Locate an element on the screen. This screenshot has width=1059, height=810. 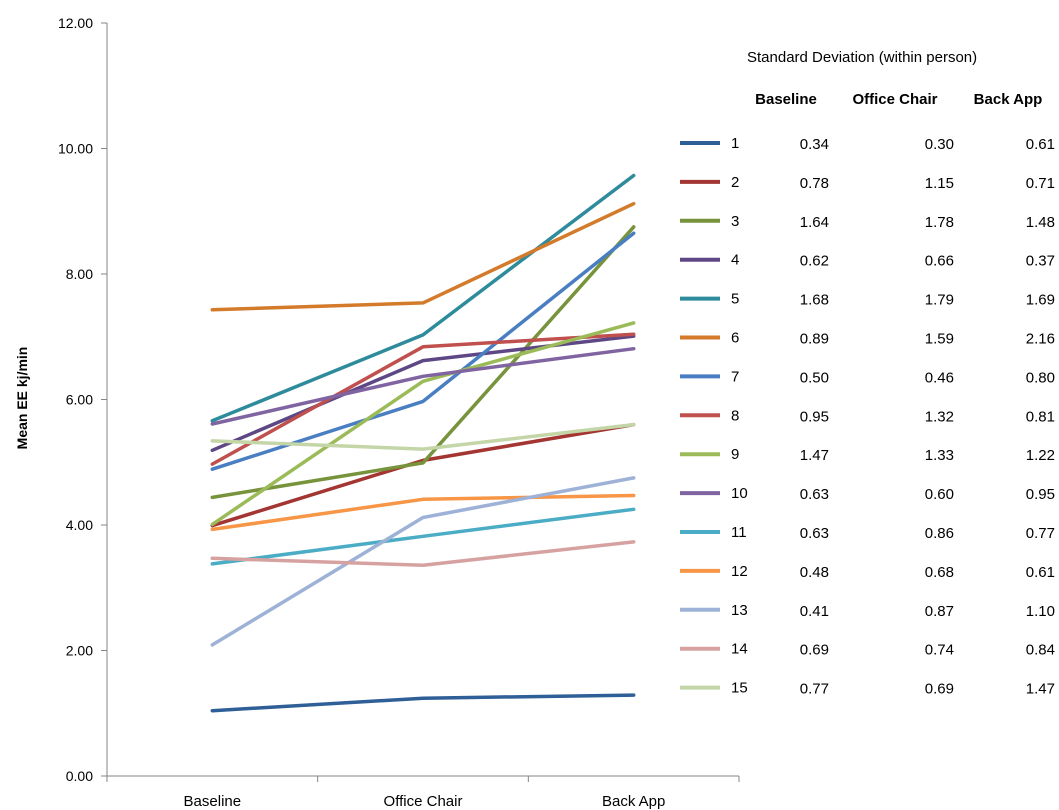
sd-table-cell: 1.68 is located at coordinates (814, 300).